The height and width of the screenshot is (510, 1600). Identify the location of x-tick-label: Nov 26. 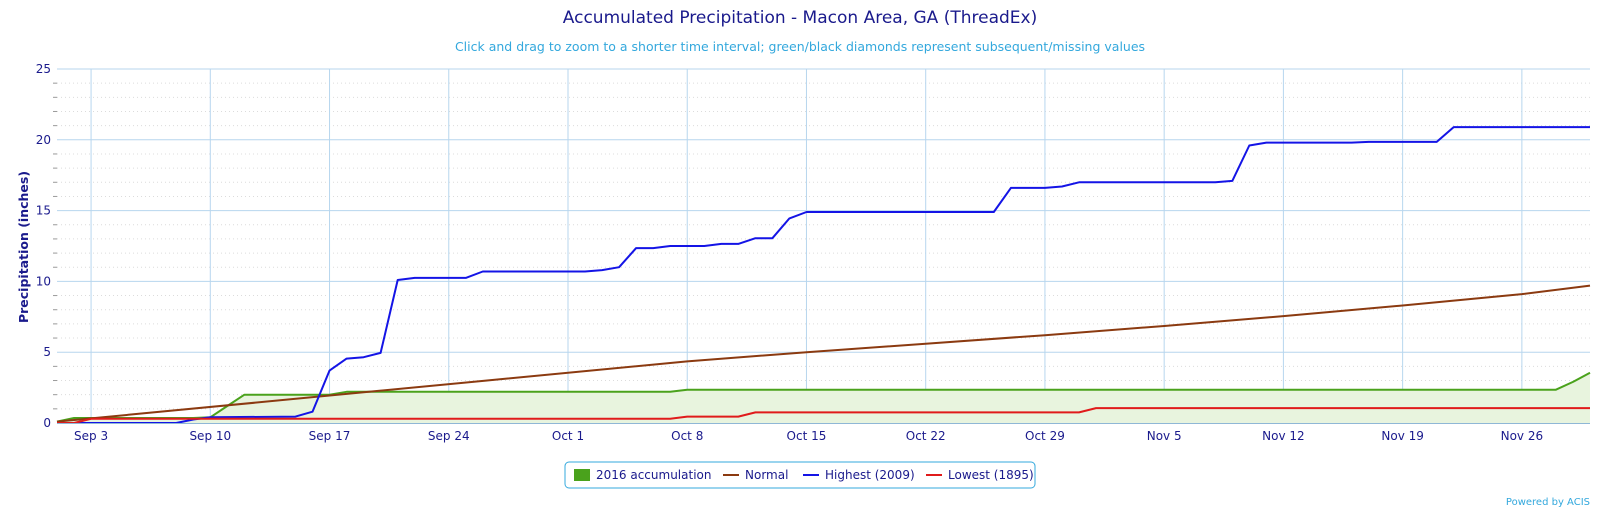
(1522, 436).